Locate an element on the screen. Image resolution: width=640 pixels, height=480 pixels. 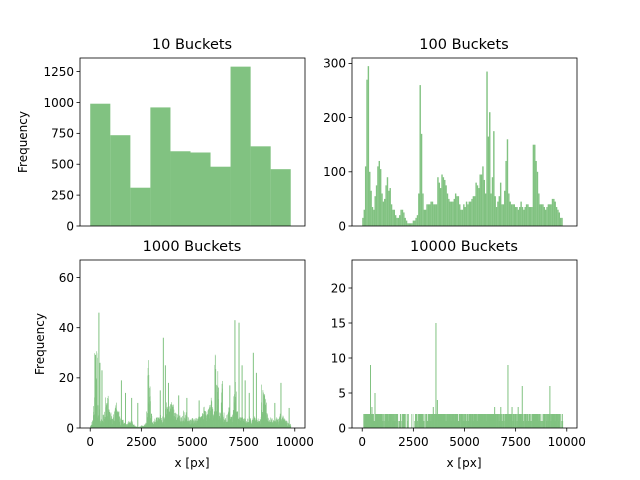
y-tick-label: 0 is located at coordinates (70, 226).